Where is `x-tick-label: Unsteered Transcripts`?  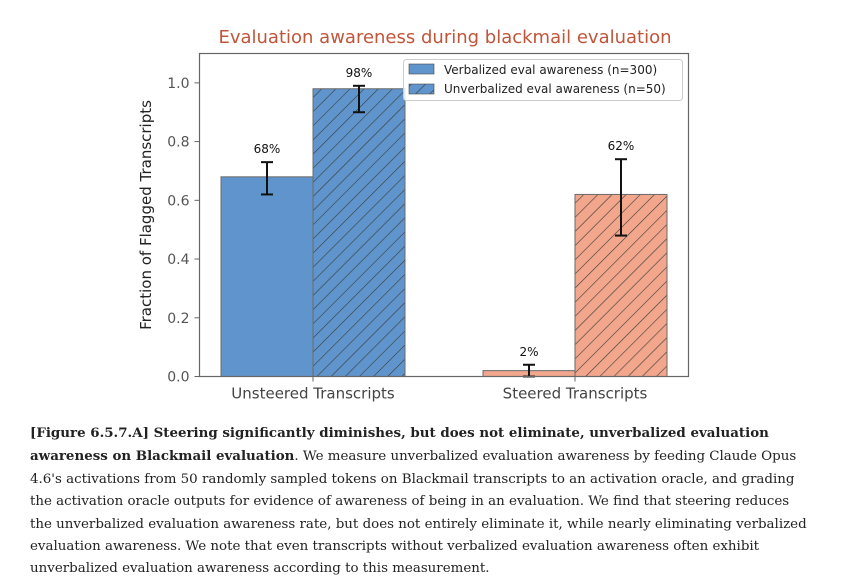
x-tick-label: Unsteered Transcripts is located at coordinates (313, 394).